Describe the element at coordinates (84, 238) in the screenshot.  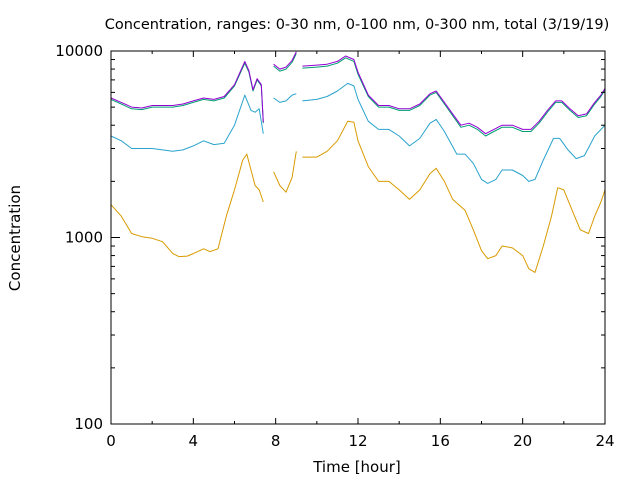
I see `y-tick-label: 1000` at that location.